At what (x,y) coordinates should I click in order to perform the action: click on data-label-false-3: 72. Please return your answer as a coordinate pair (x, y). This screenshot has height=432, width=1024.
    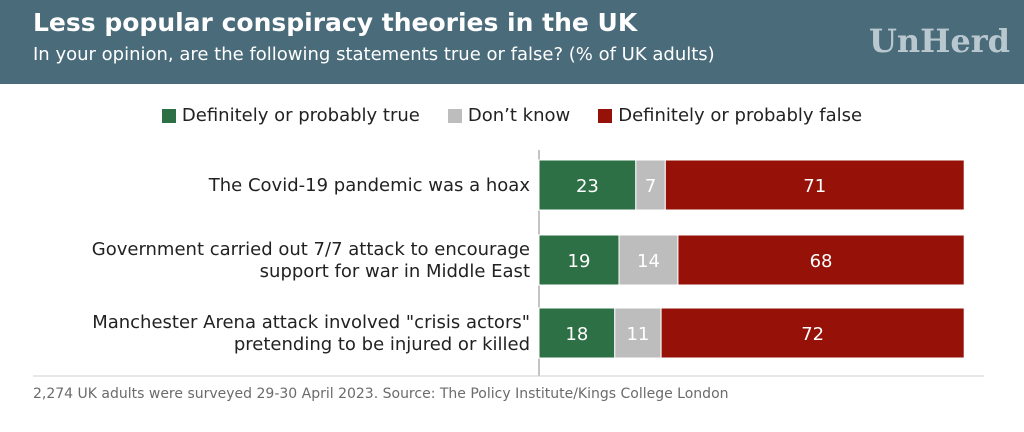
    Looking at the image, I should click on (812, 334).